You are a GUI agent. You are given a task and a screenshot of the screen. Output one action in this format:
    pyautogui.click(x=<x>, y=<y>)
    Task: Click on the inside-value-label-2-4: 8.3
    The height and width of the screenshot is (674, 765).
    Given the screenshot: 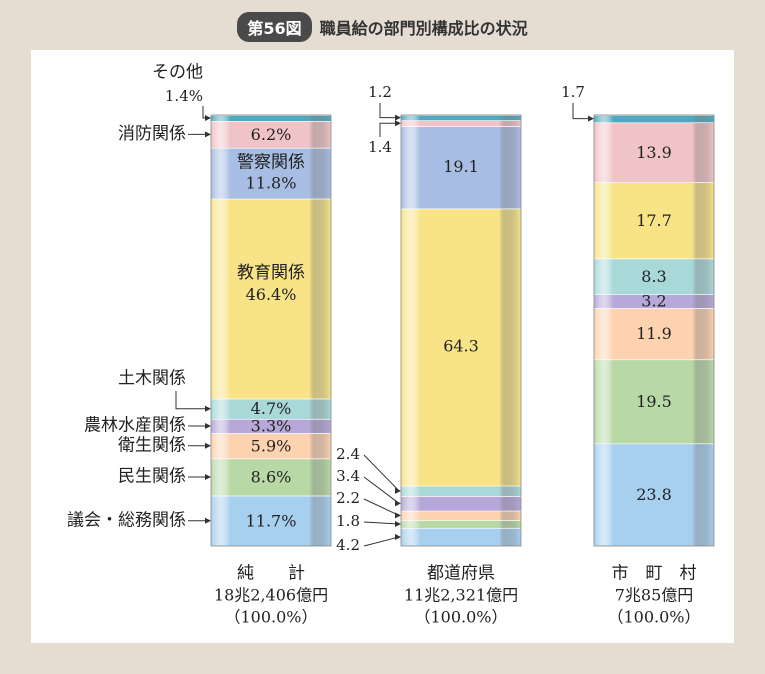 What is the action you would take?
    pyautogui.click(x=653, y=276)
    